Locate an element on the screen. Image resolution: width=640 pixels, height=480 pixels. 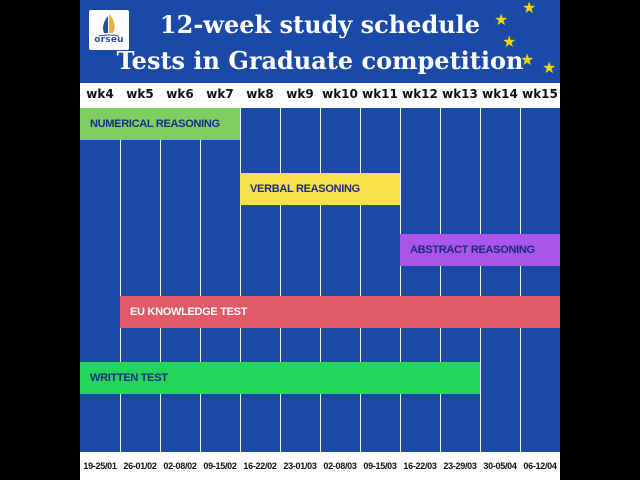
written-test-bar: WRITTEN TEST is located at coordinates (280, 378).